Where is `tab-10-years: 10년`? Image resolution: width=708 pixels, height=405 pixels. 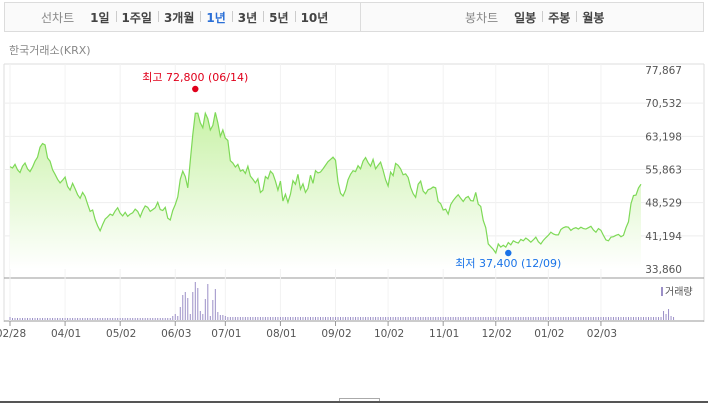
tab-10-years: 10년 is located at coordinates (314, 17).